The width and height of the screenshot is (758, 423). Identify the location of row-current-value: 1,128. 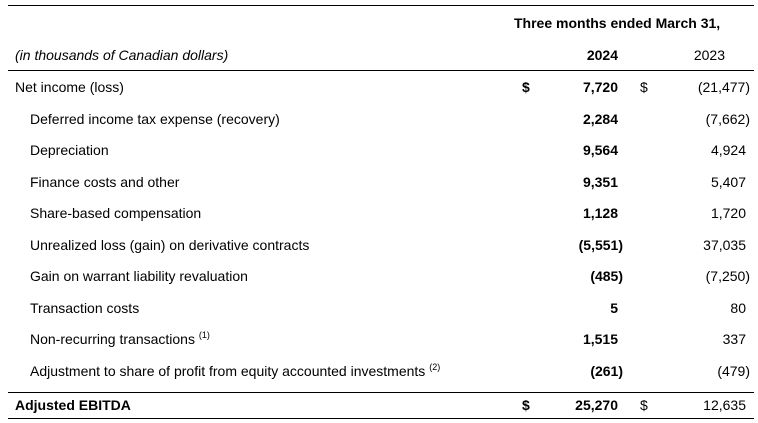
(600, 213).